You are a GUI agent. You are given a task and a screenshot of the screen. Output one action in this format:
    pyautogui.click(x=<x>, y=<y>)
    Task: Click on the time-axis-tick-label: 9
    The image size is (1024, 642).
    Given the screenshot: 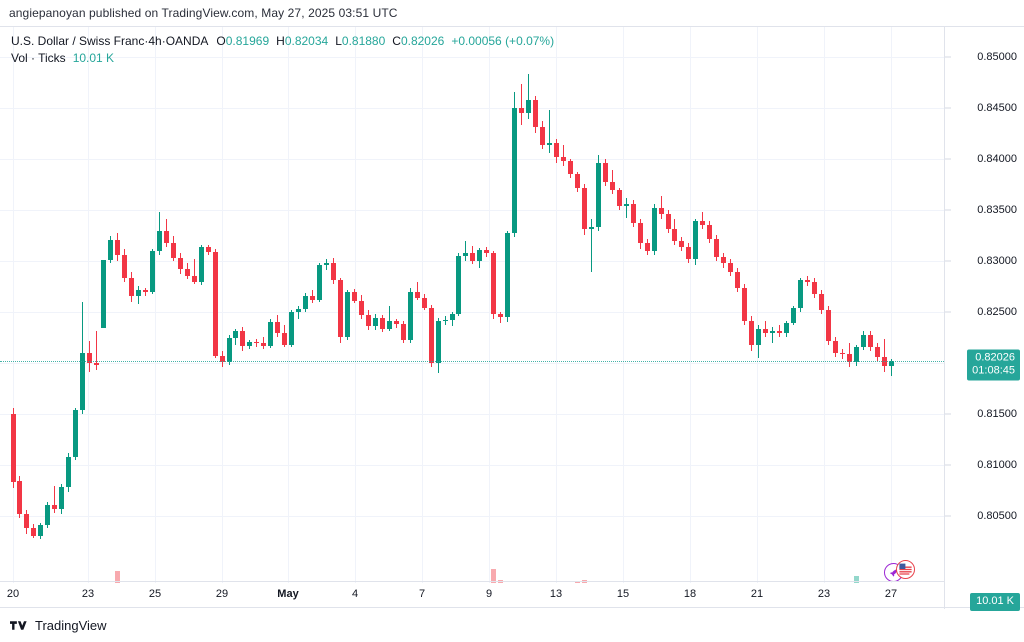 What is the action you would take?
    pyautogui.click(x=489, y=594)
    